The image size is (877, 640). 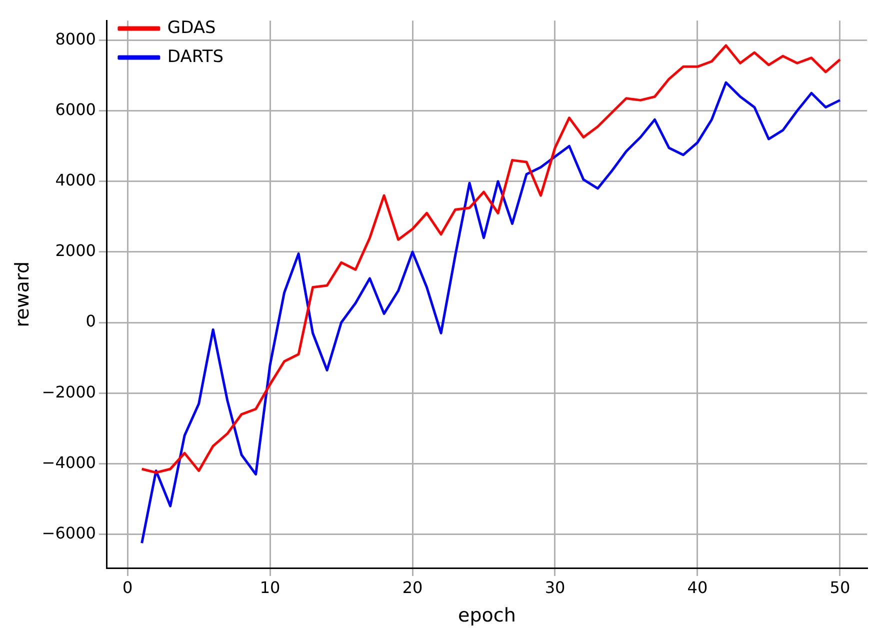 I want to click on y-axis-title: reward, so click(x=22, y=294).